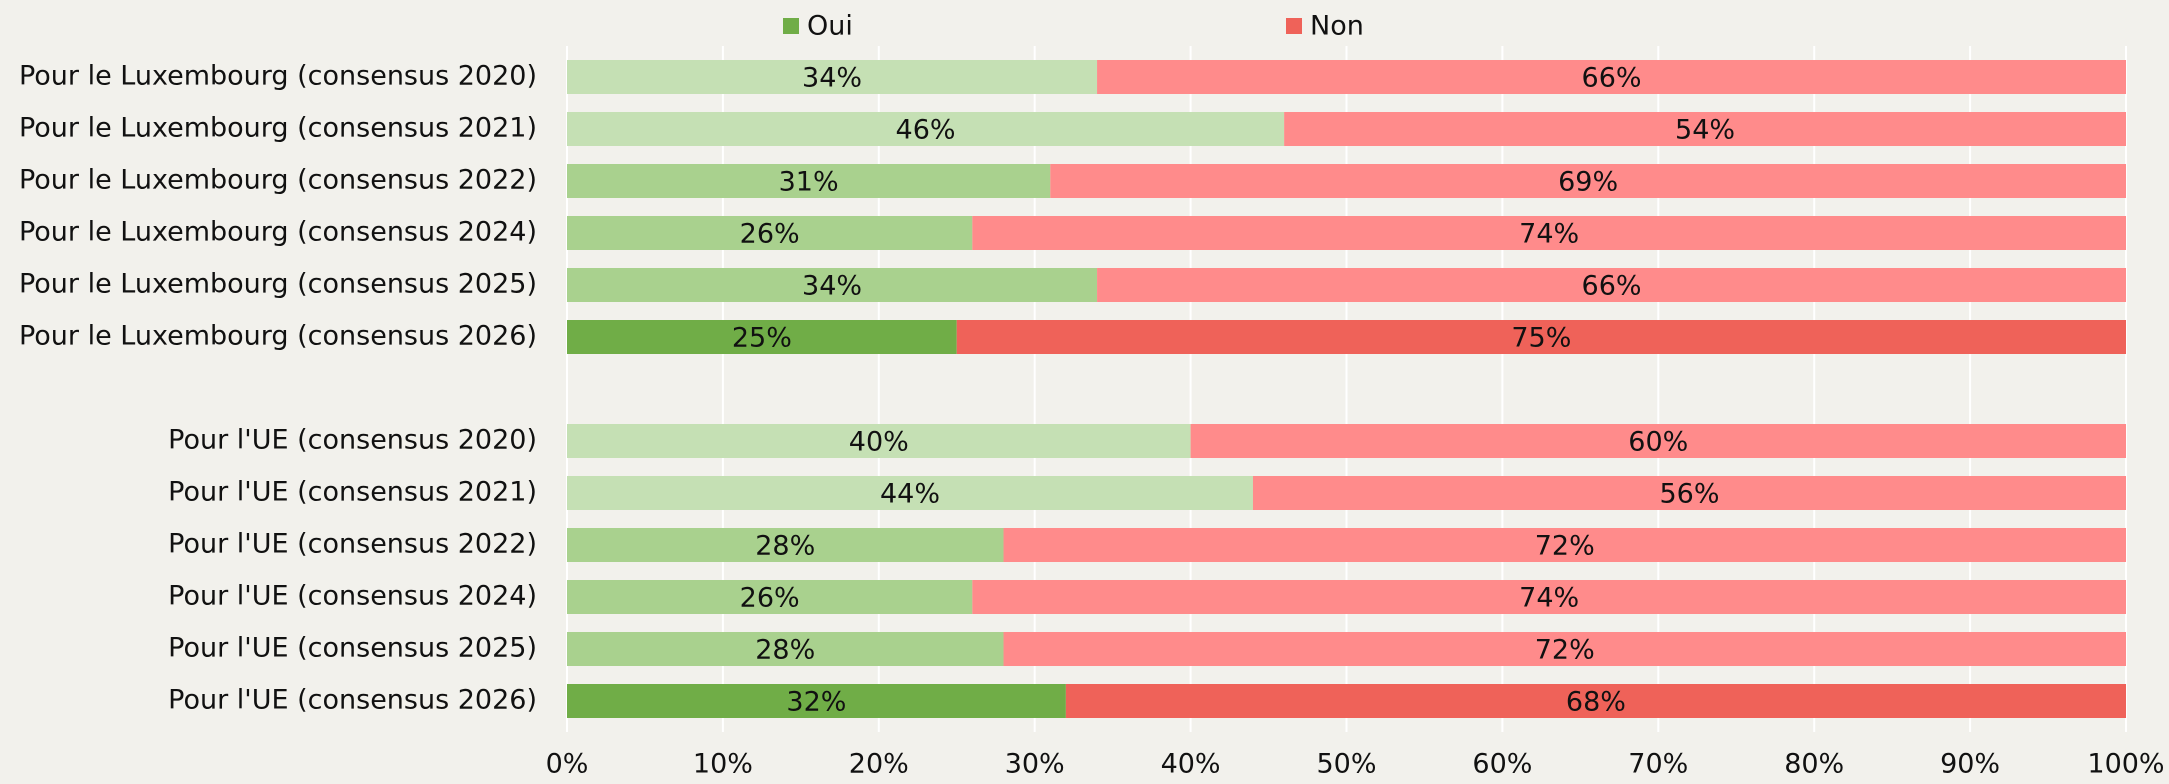 The image size is (2169, 784). What do you see at coordinates (352, 440) in the screenshot?
I see `y-tick-label: Pour l'UE (consensus 2020)` at bounding box center [352, 440].